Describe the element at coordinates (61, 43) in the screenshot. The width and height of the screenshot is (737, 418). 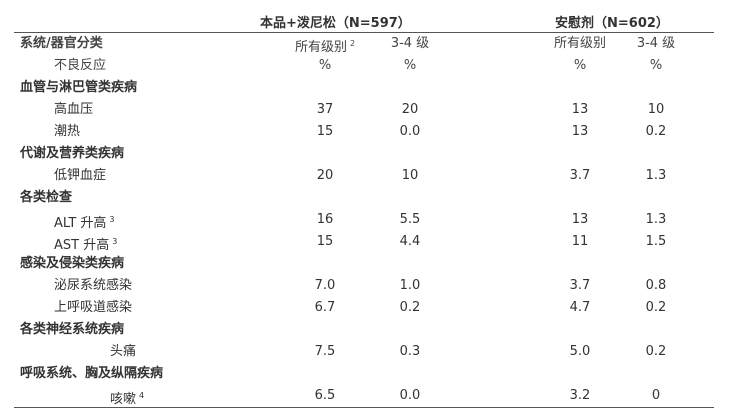
I see `column-header-soc: 系统/器官分类` at that location.